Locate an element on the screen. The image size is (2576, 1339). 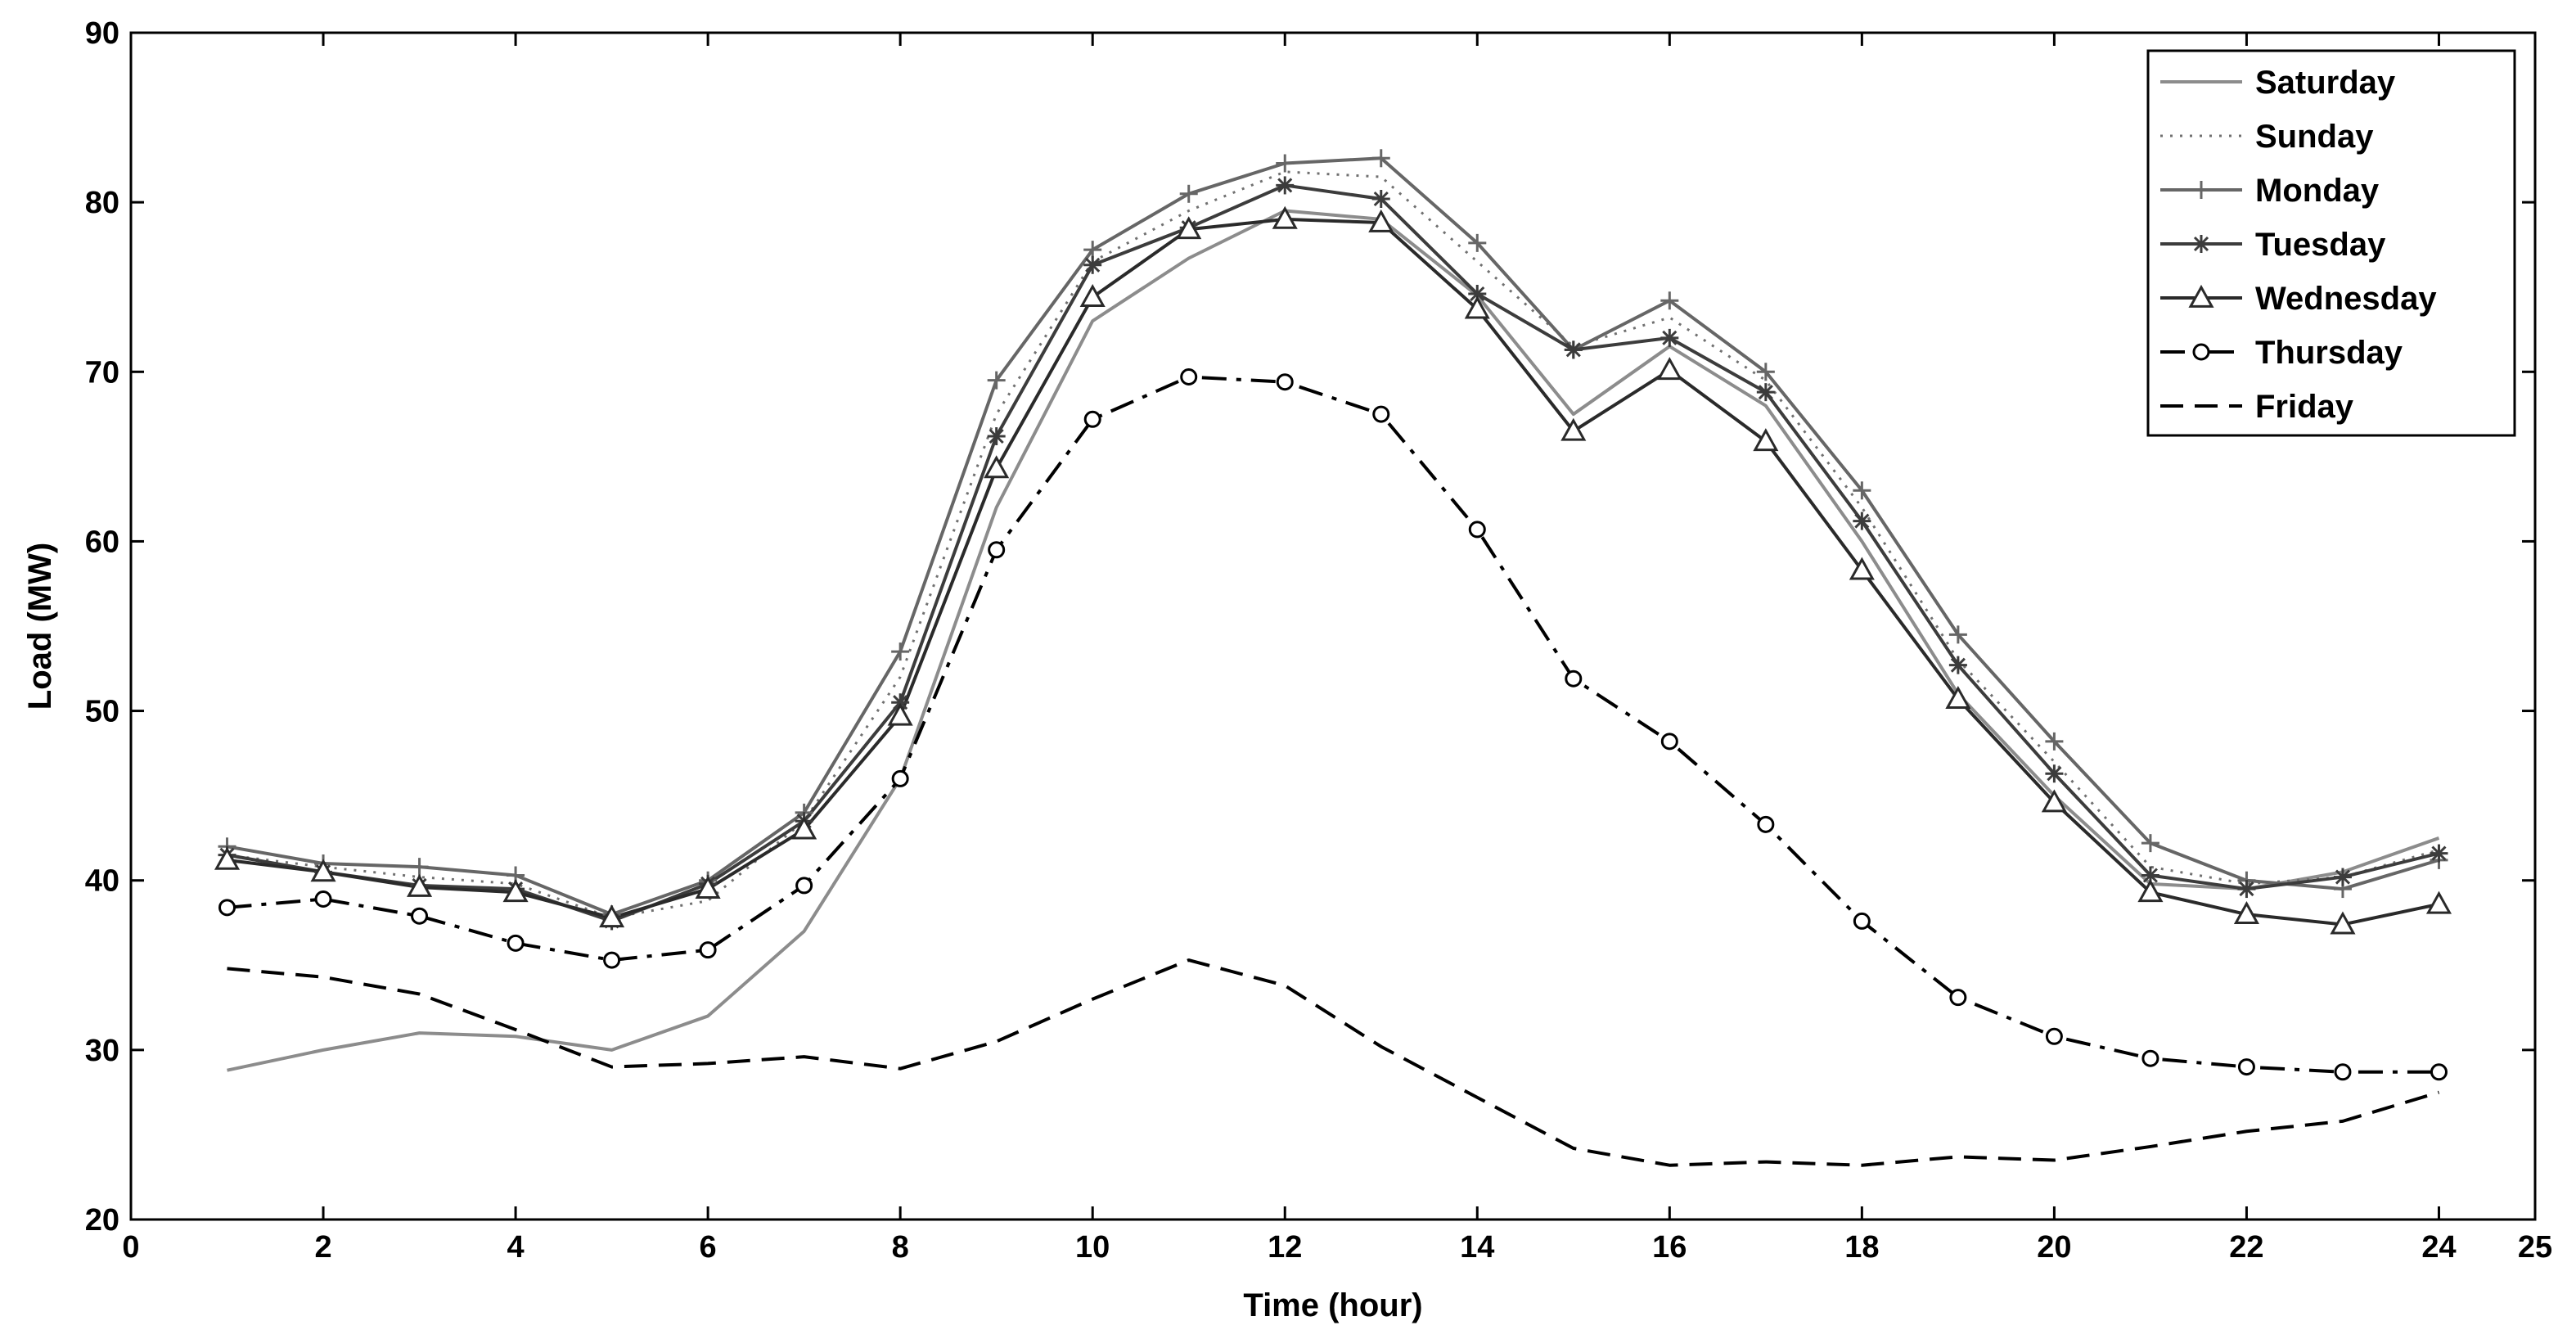
x-tick-label: 14 is located at coordinates (1477, 1247).